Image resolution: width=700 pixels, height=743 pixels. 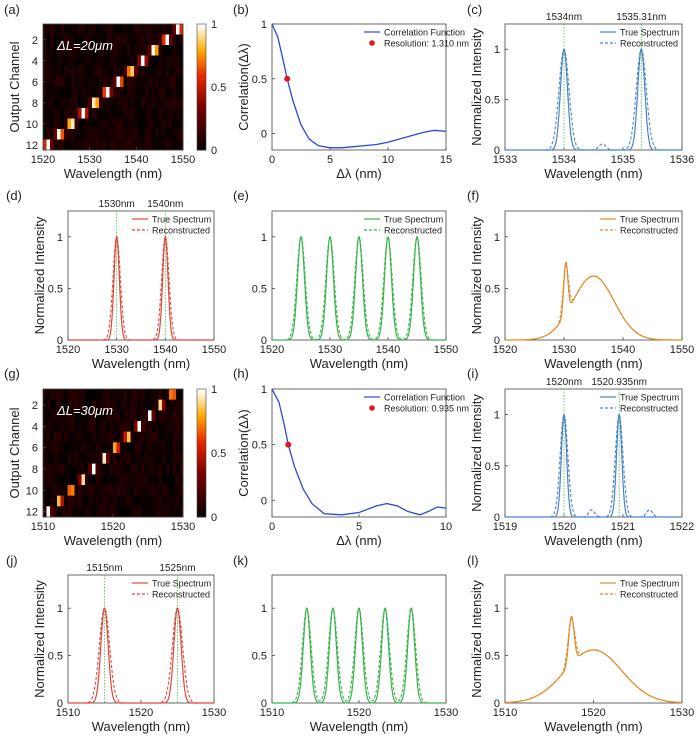 What do you see at coordinates (14, 452) in the screenshot?
I see `y-axis-label: Output Channel` at bounding box center [14, 452].